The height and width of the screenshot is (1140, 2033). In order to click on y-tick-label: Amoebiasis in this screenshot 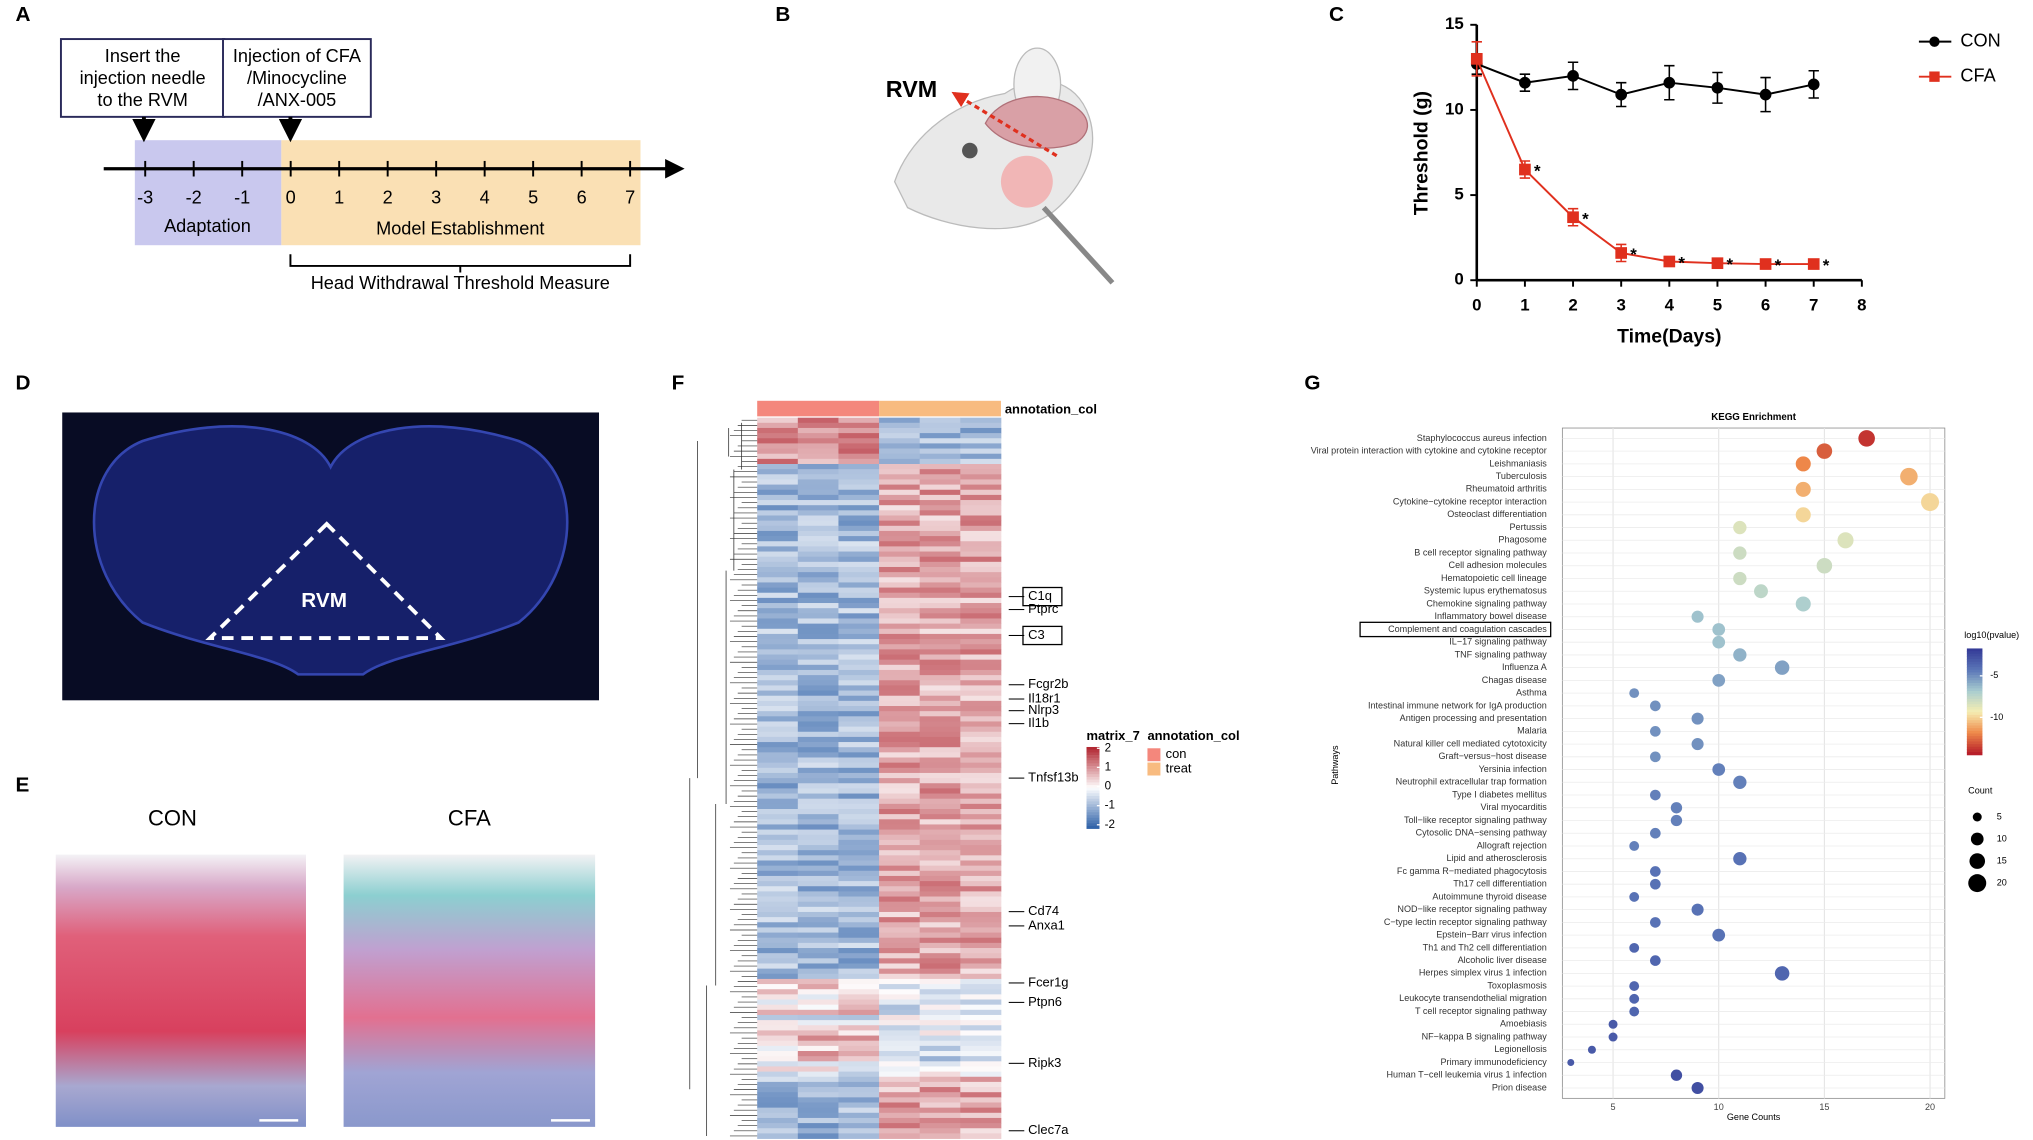, I will do `click(1523, 1024)`.